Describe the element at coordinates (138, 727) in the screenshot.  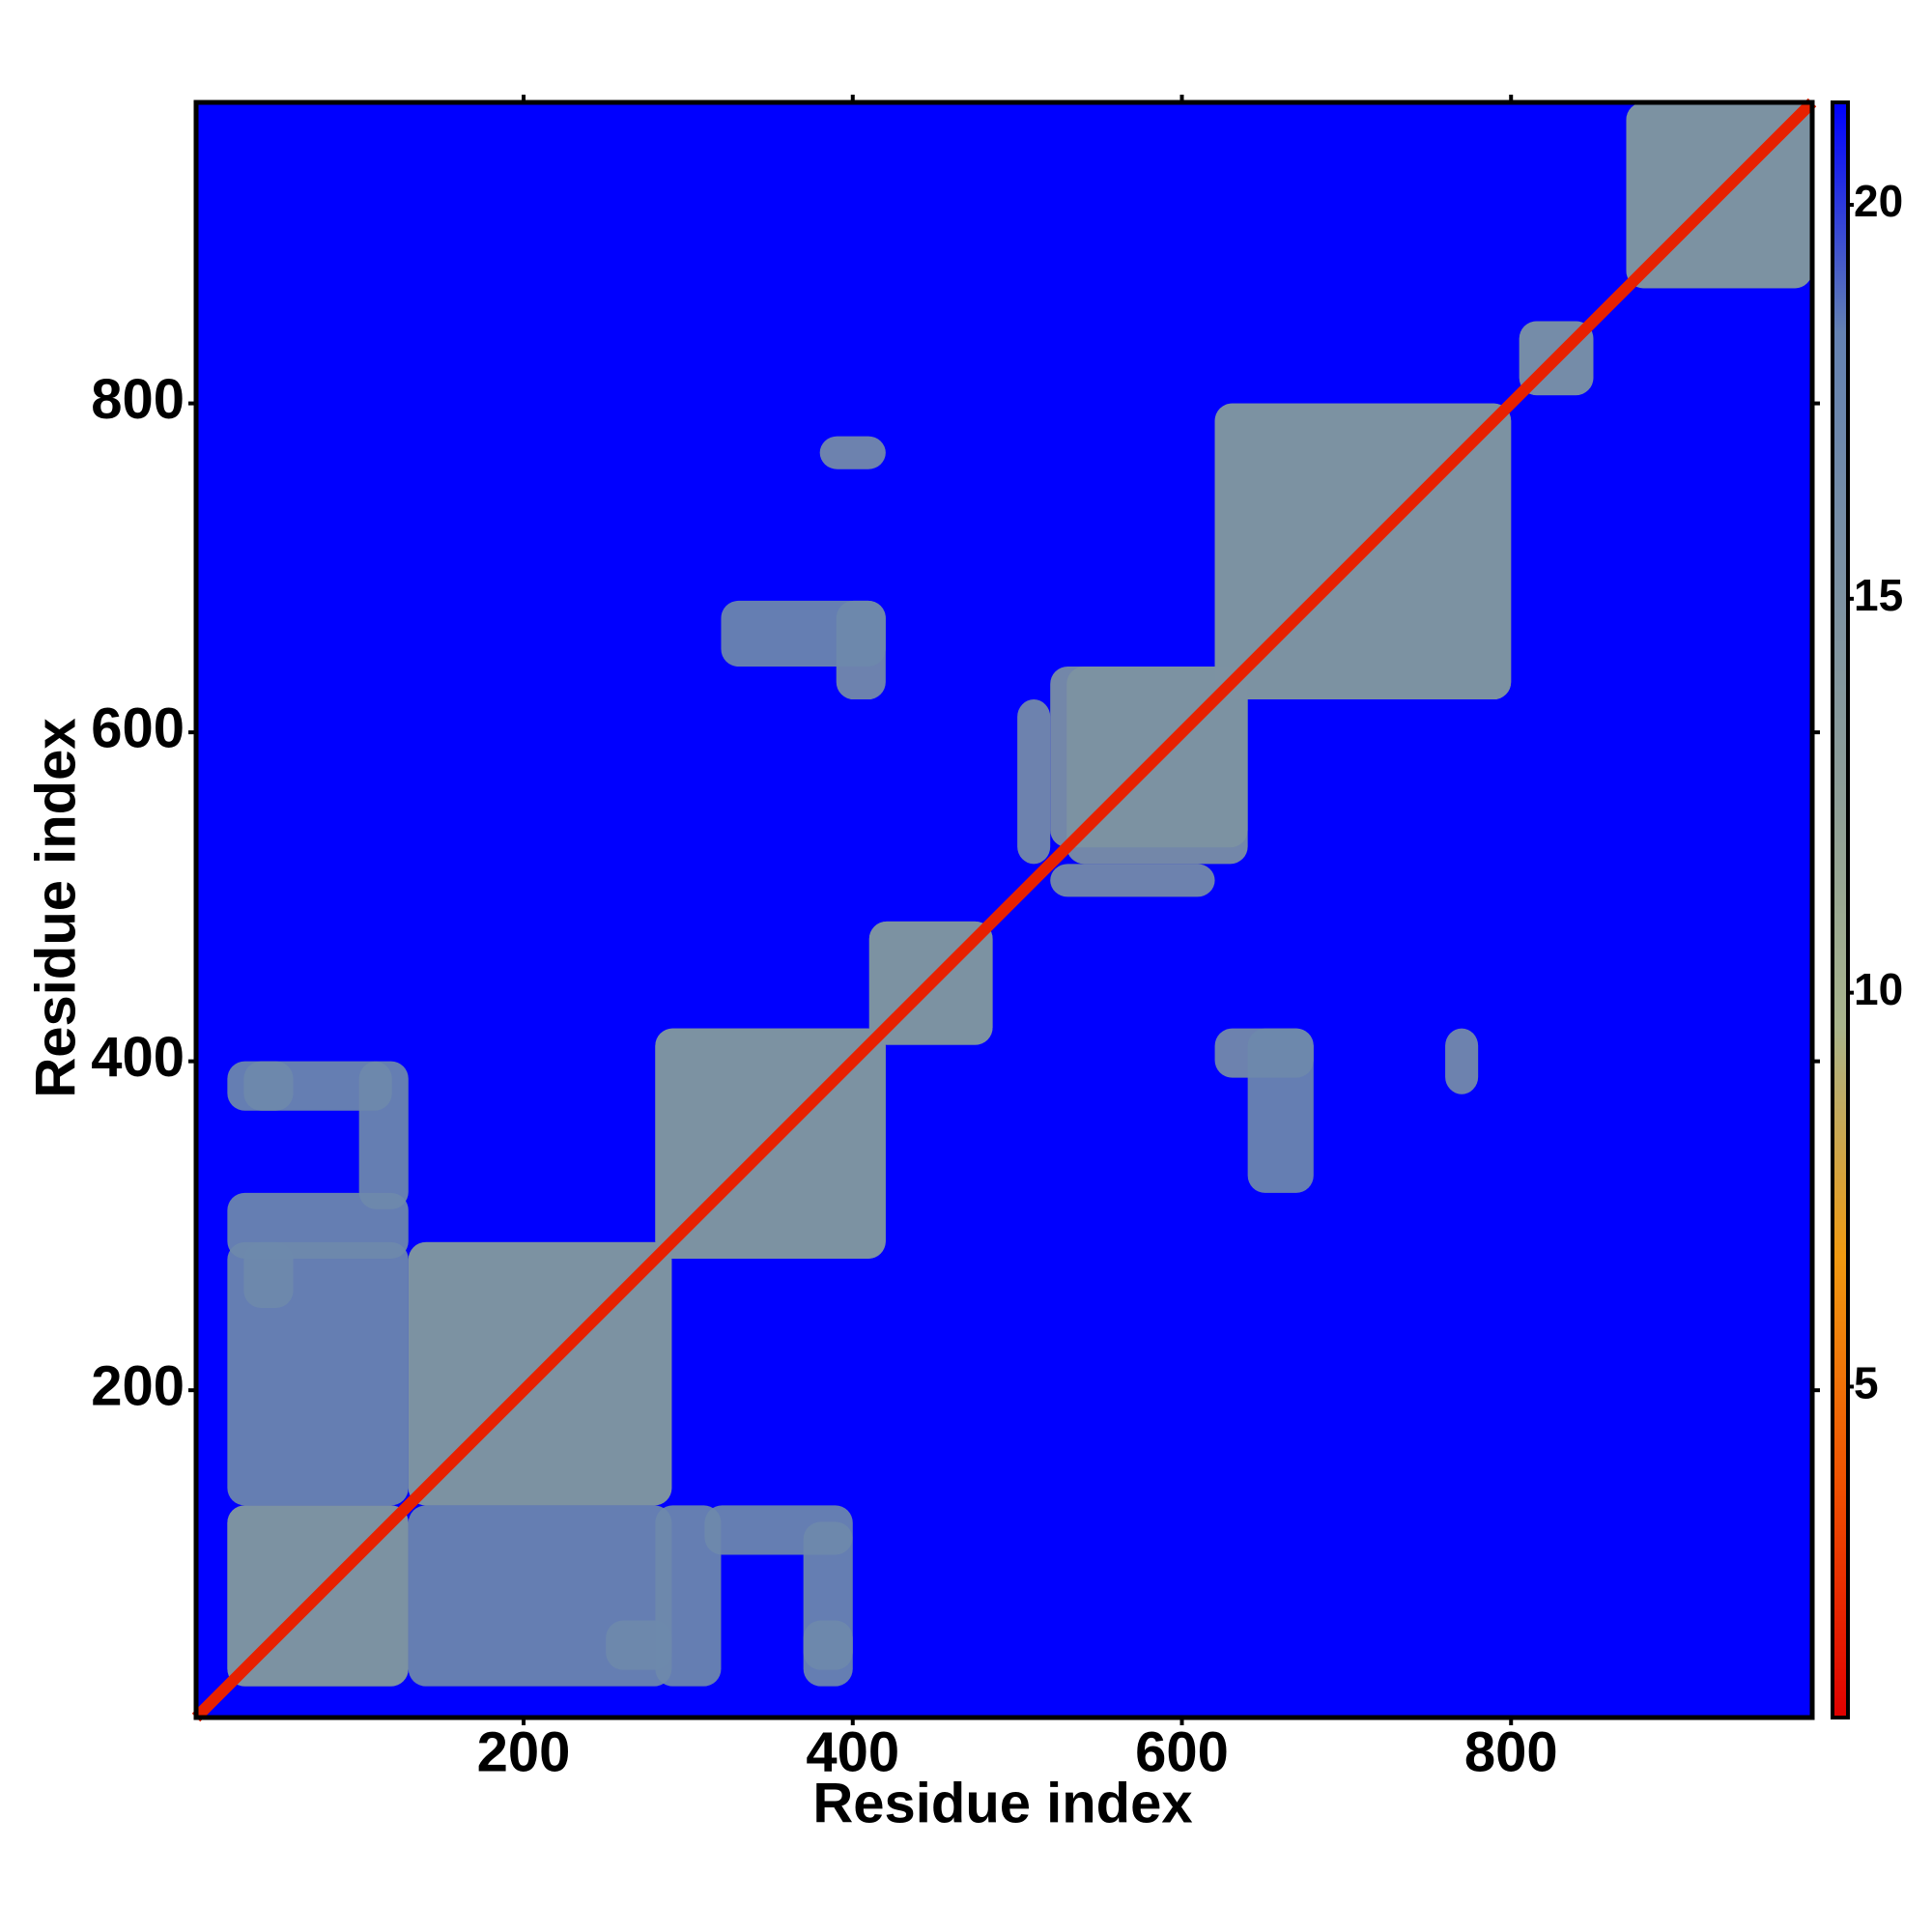
I see `y-tick-label: 600` at that location.